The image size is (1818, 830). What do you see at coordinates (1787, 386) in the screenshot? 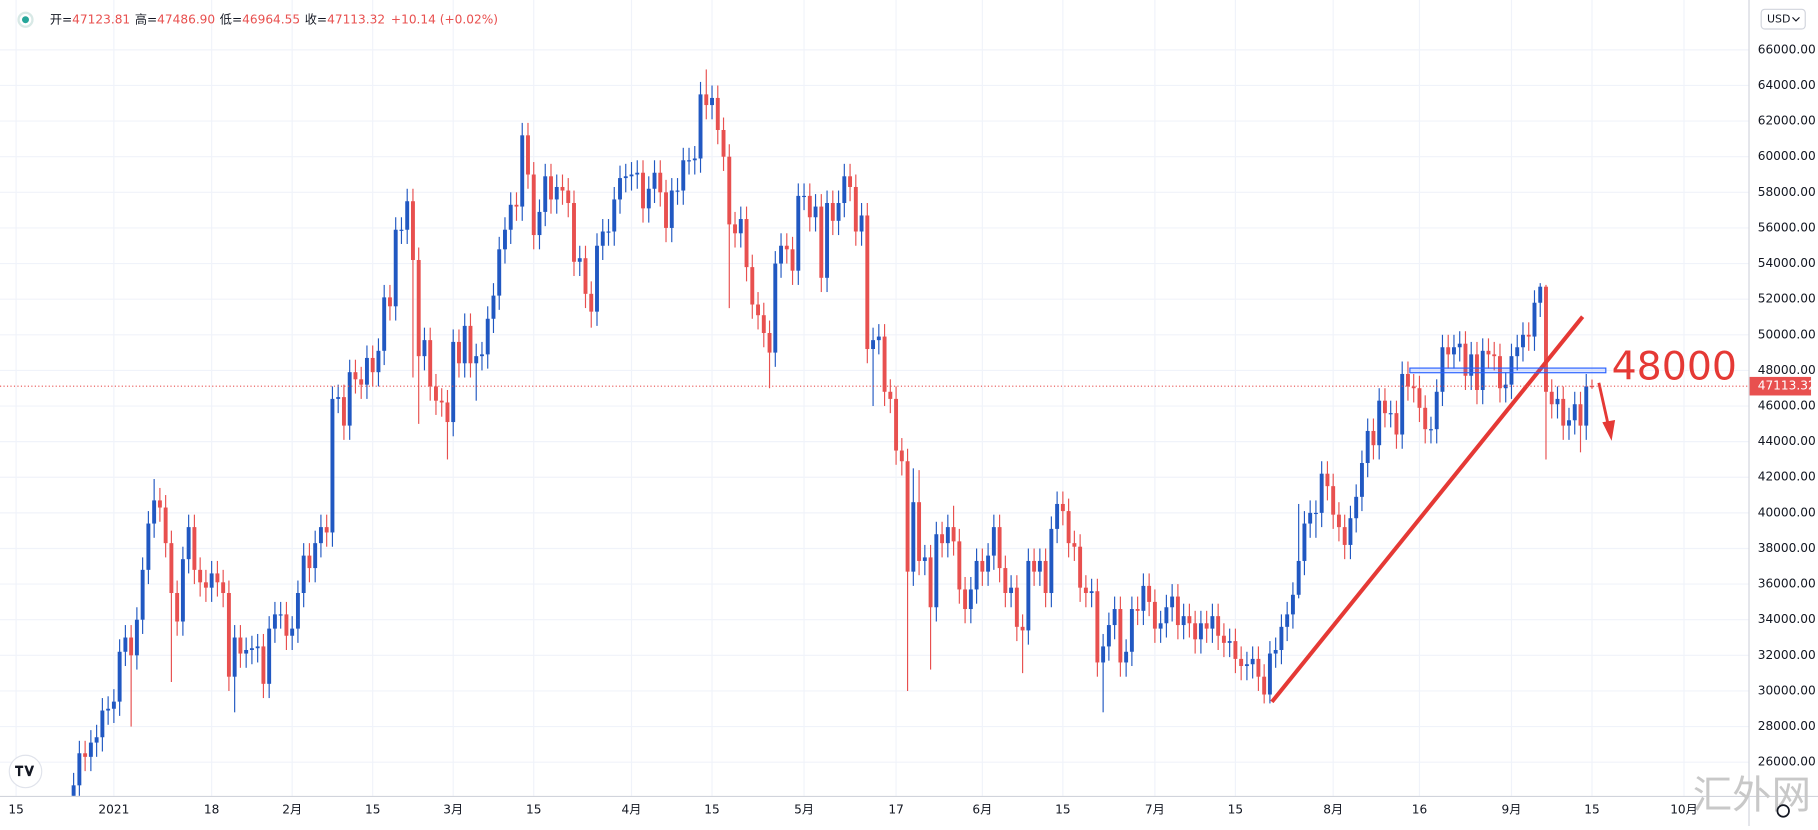
I see `last-price-label: 47113.32` at bounding box center [1787, 386].